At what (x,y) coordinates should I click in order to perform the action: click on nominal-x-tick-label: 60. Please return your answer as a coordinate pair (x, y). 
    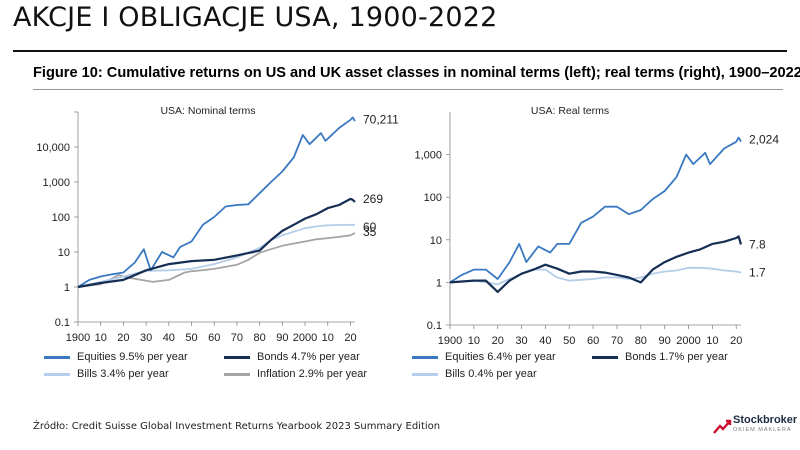
    Looking at the image, I should click on (214, 338).